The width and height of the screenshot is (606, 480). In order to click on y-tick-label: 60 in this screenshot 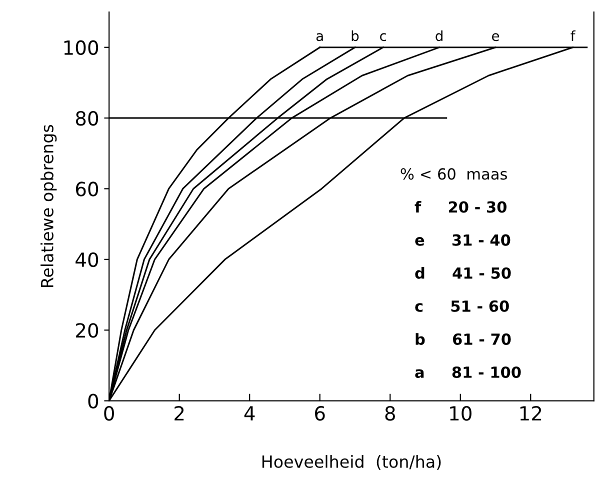, I will do `click(87, 189)`.